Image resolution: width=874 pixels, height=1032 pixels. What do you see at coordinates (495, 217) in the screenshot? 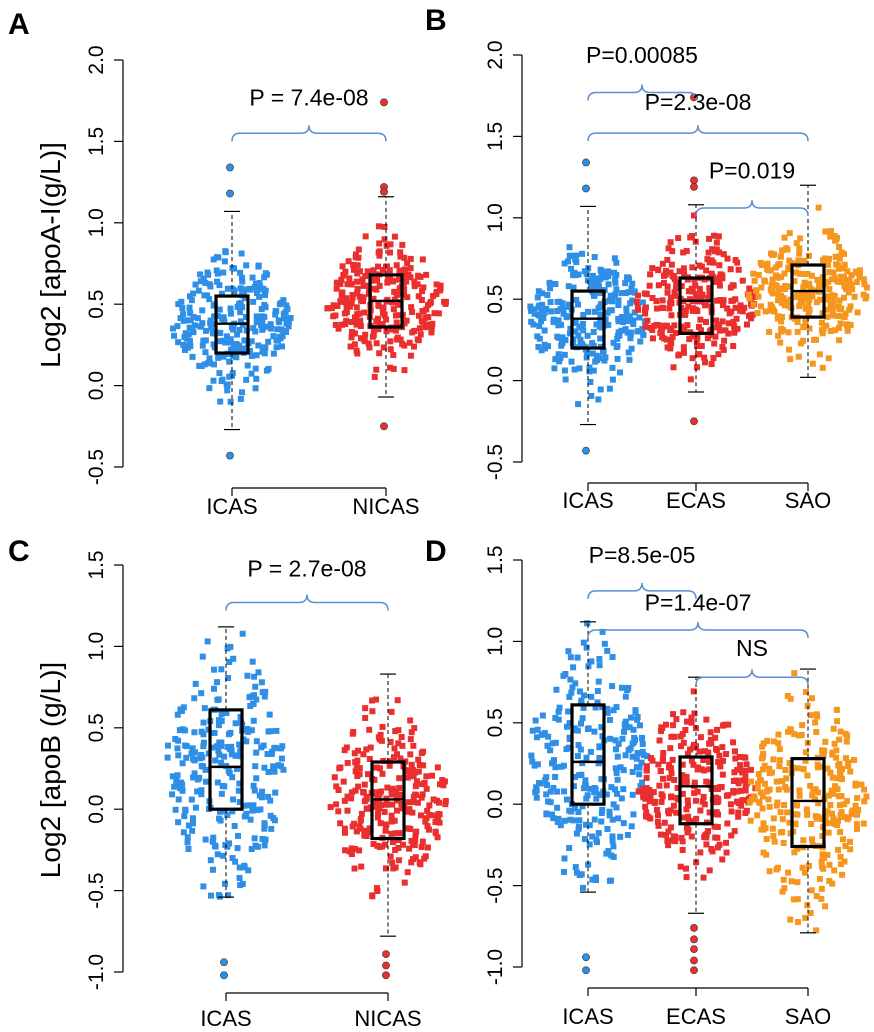
I see `y-tick-label: 1.0` at bounding box center [495, 217].